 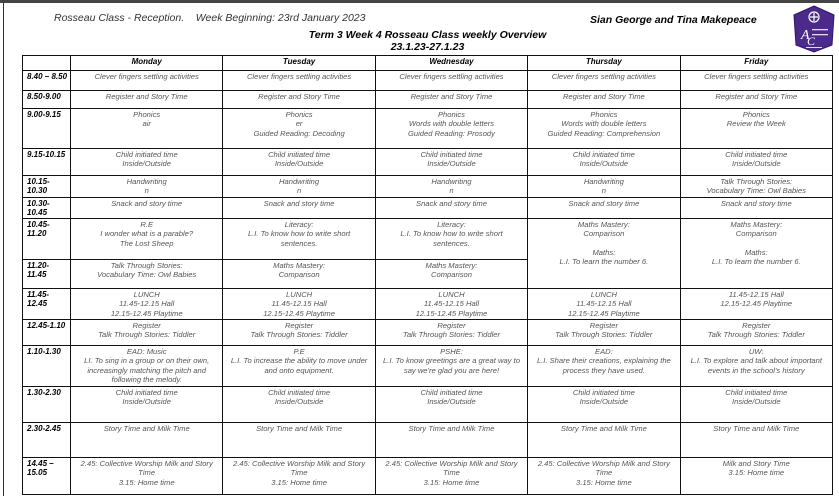 What do you see at coordinates (451, 429) in the screenshot?
I see `activity-line: Story Time and Milk Time` at bounding box center [451, 429].